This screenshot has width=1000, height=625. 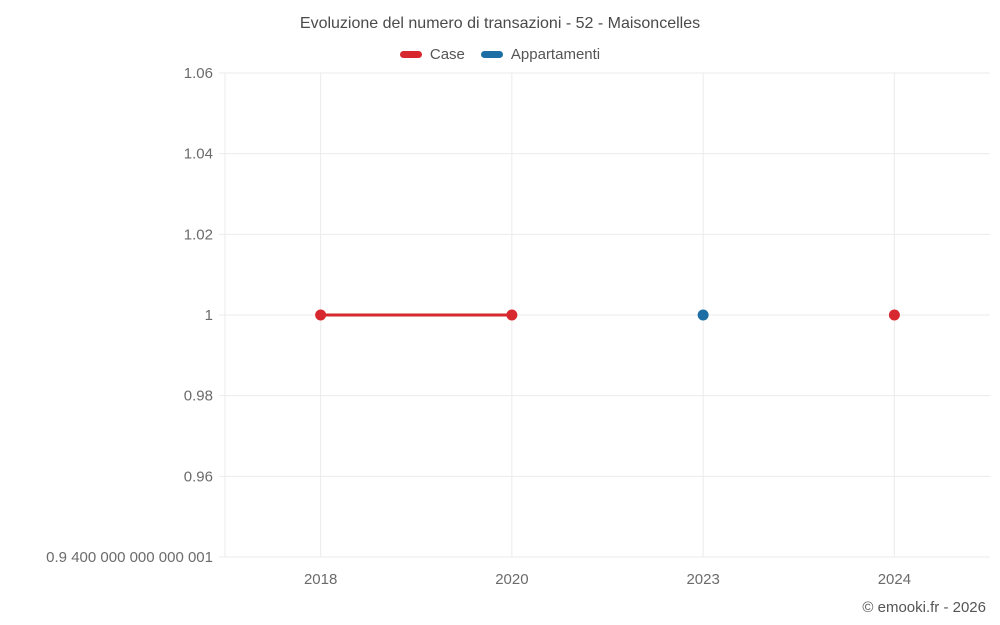 What do you see at coordinates (209, 315) in the screenshot?
I see `y-axis-label: 1` at bounding box center [209, 315].